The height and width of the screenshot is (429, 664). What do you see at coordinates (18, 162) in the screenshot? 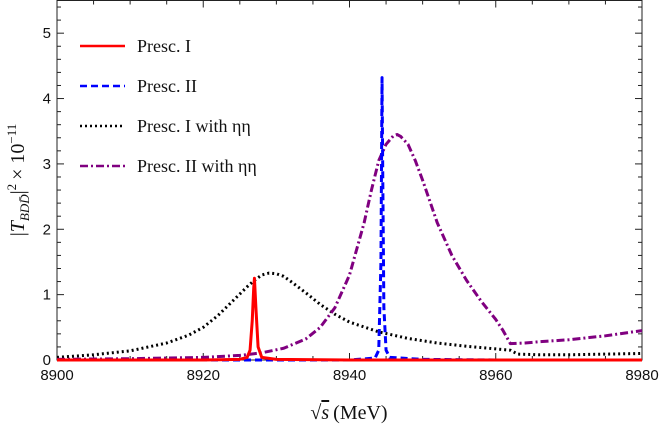
I see `y-axis-times: × 10` at bounding box center [18, 162].